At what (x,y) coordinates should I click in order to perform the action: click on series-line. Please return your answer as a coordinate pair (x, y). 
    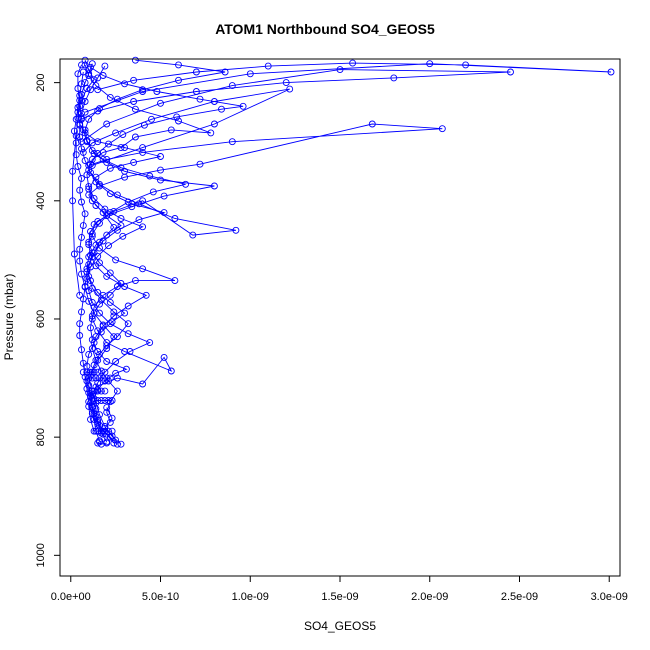
    Looking at the image, I should click on (296, 106).